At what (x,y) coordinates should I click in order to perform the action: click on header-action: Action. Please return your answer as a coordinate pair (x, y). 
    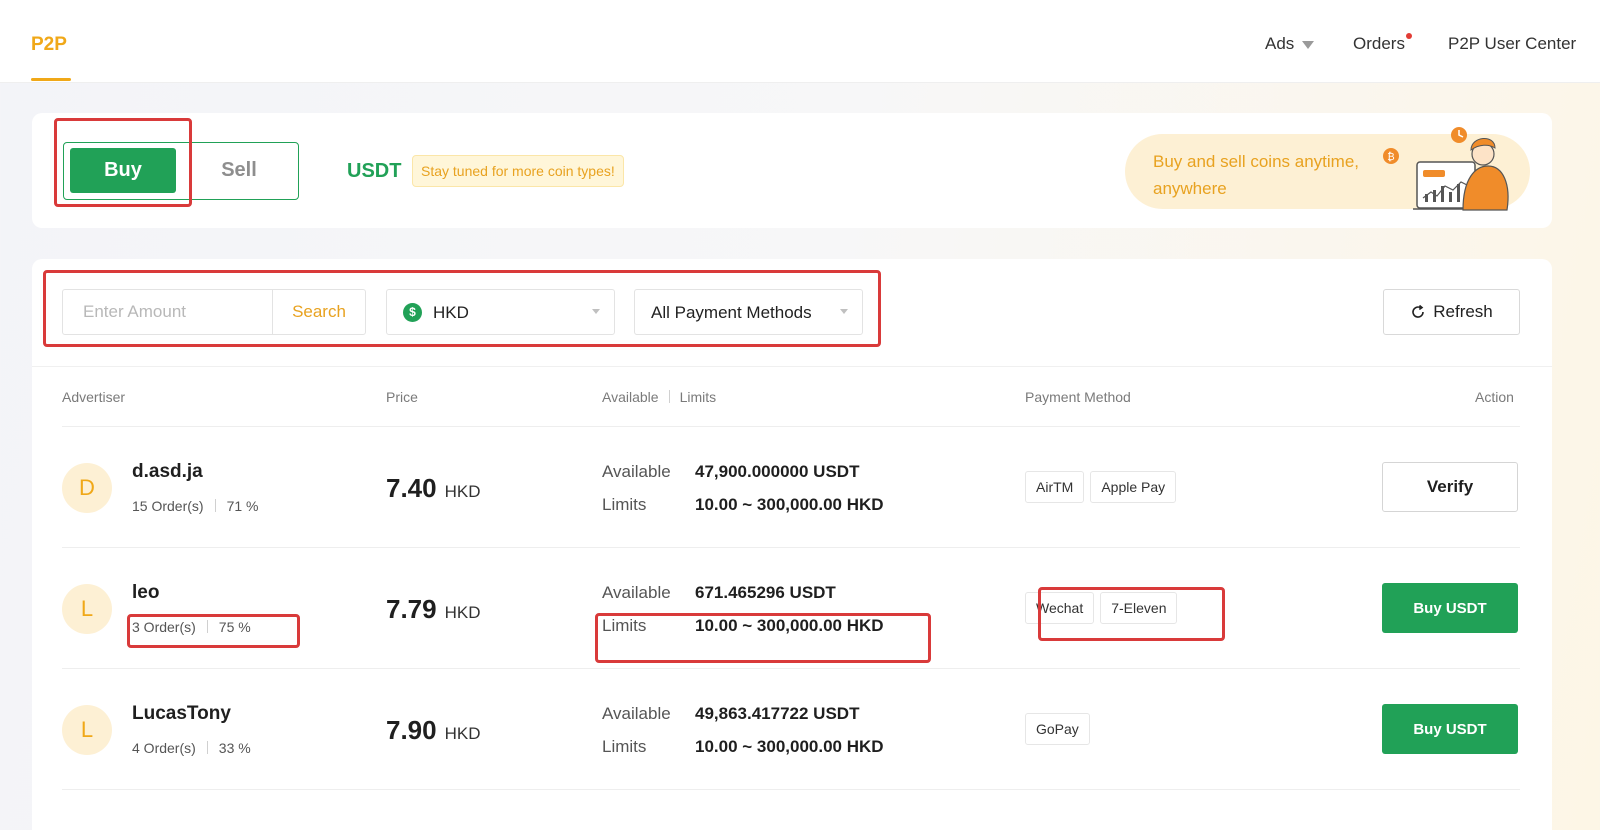
    Looking at the image, I should click on (1494, 397).